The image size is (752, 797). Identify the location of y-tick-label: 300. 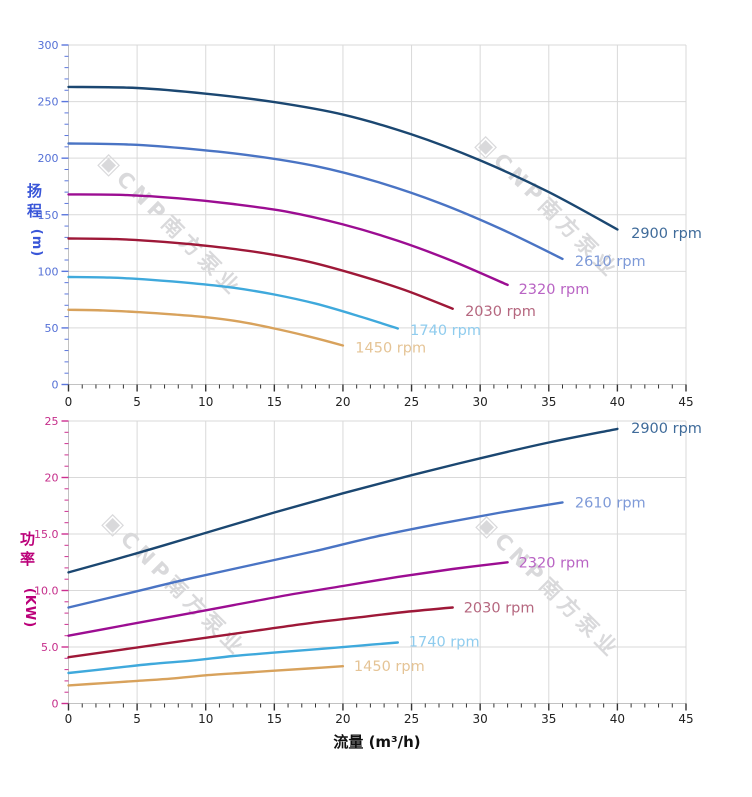
(48, 45).